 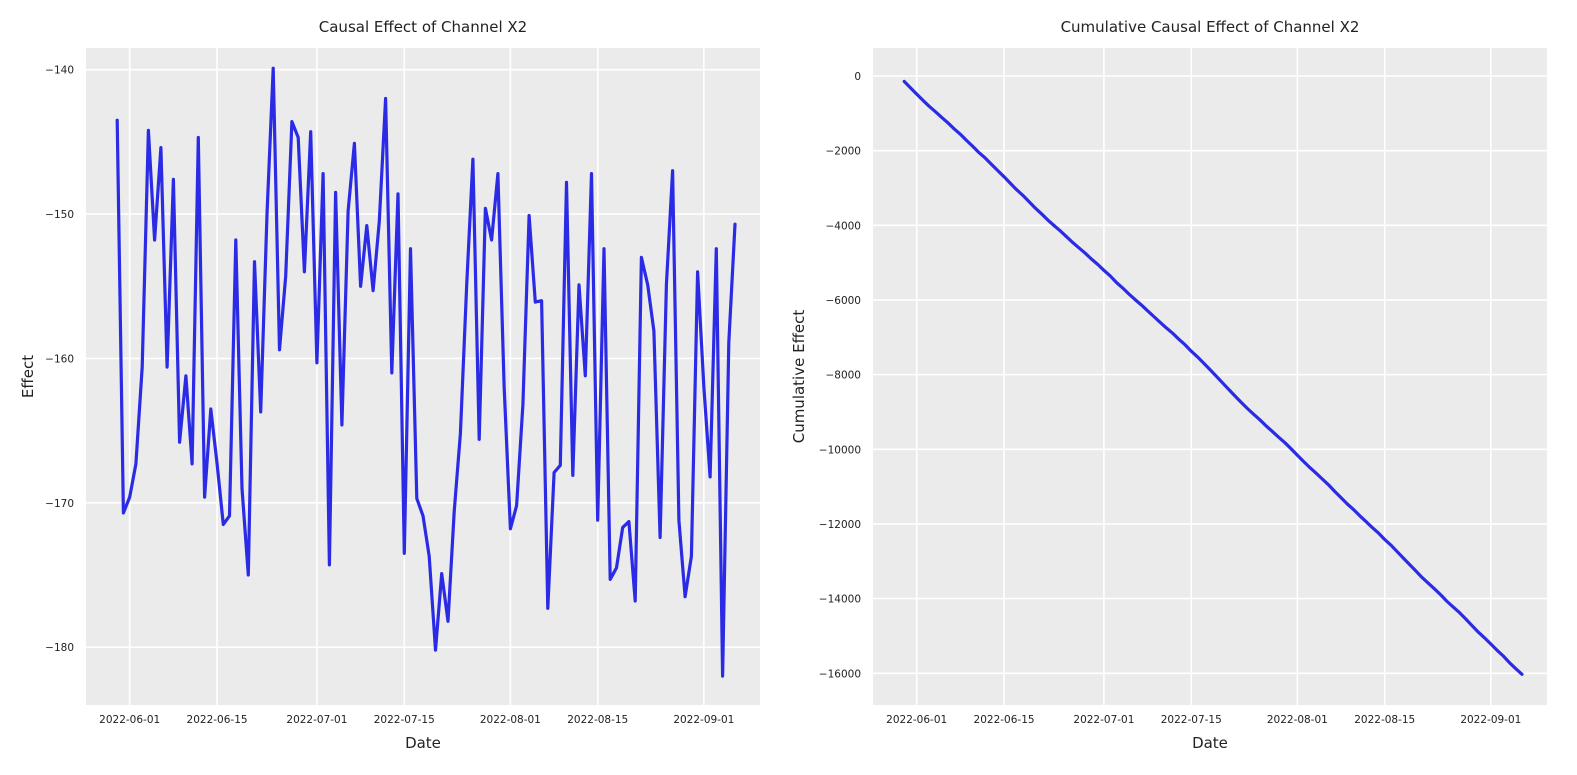 What do you see at coordinates (840, 525) in the screenshot?
I see `y-tick-label: −12000` at bounding box center [840, 525].